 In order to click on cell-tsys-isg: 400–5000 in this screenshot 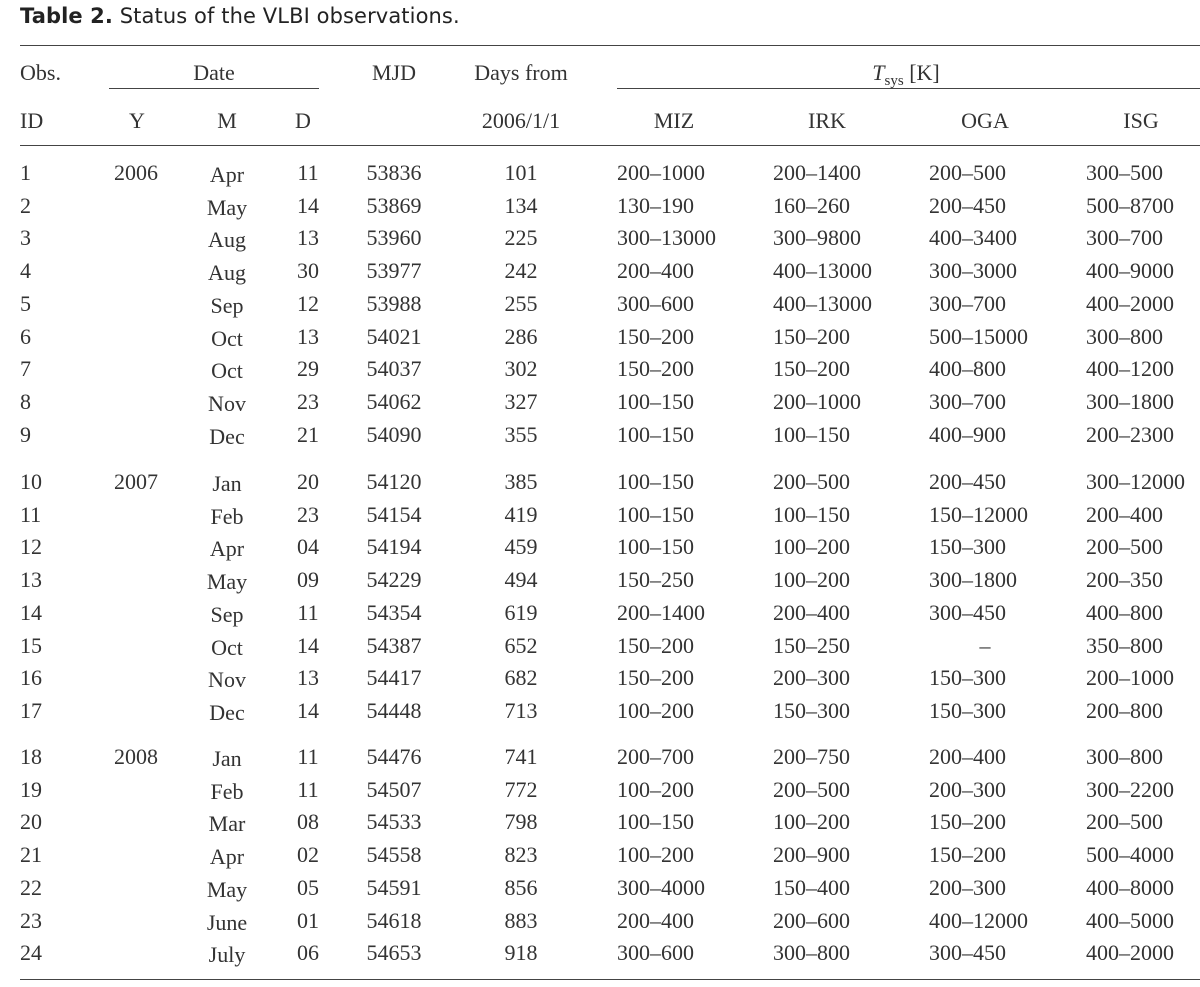, I will do `click(1130, 920)`.